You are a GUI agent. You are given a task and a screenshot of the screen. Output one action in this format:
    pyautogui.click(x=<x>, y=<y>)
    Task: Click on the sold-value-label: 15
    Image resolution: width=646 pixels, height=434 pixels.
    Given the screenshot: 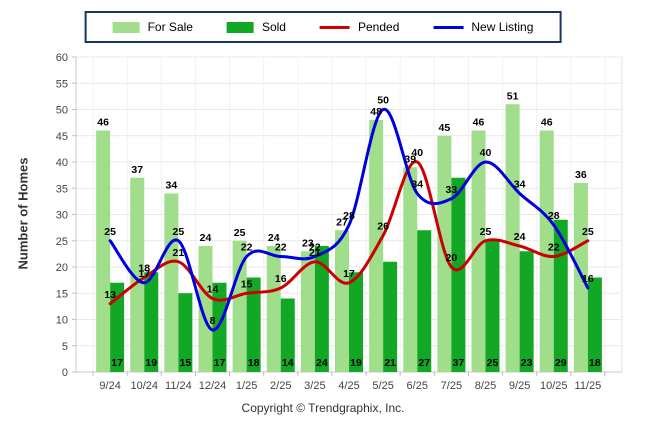 What is the action you would take?
    pyautogui.click(x=186, y=363)
    